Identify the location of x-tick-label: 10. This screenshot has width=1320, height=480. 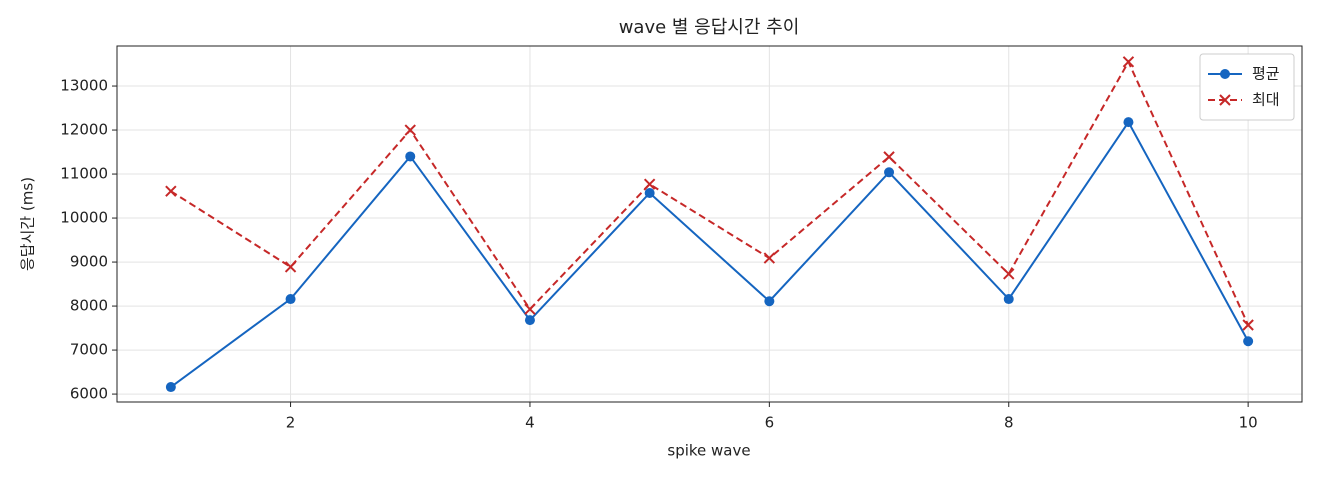
(1248, 423).